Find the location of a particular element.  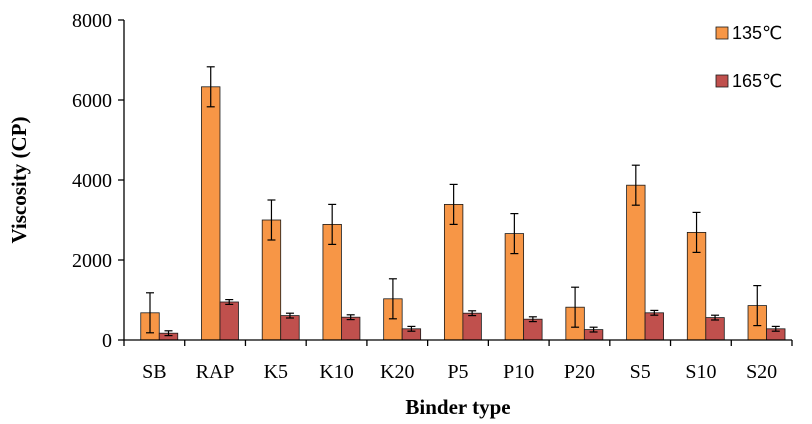

x-tick-label-rap: RAP is located at coordinates (215, 372).